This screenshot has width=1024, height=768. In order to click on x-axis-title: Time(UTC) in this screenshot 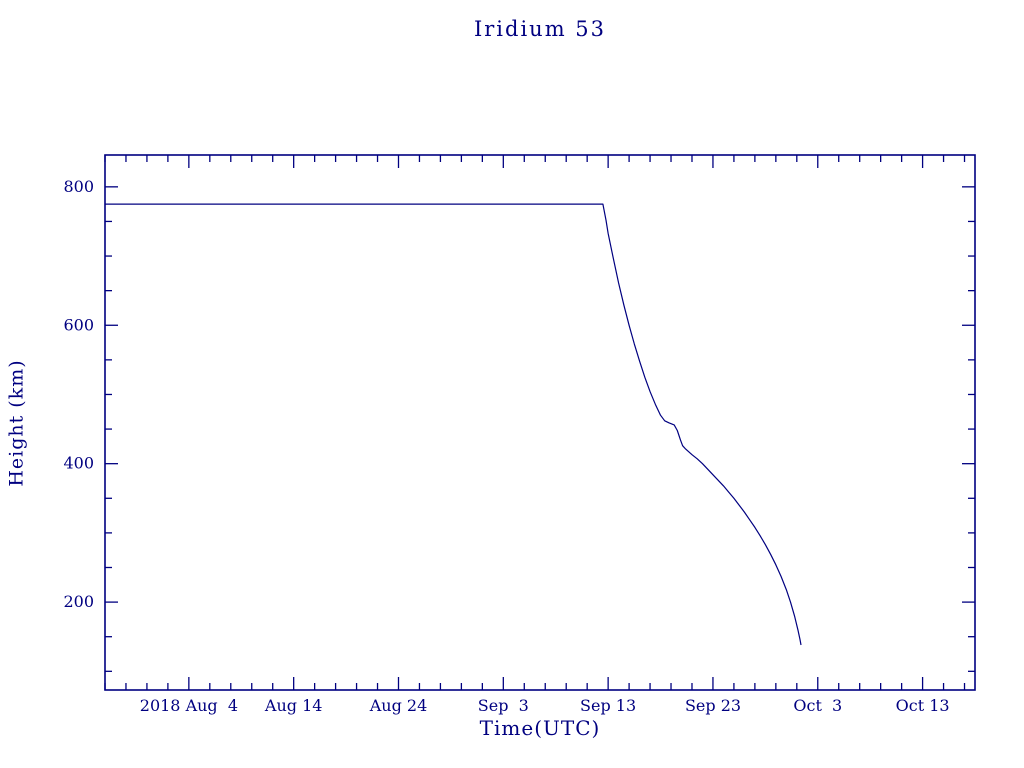, I will do `click(540, 728)`.